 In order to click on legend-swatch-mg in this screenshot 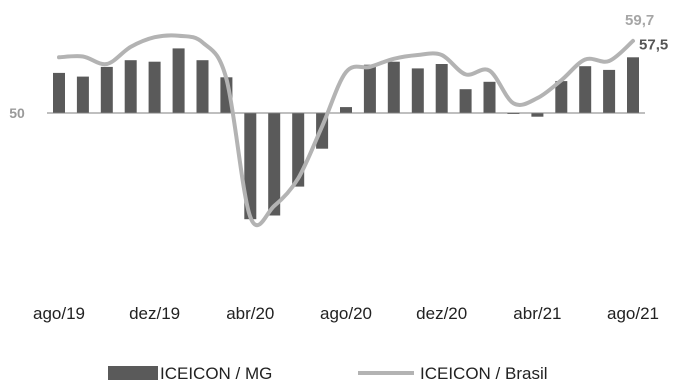, I will do `click(133, 373)`.